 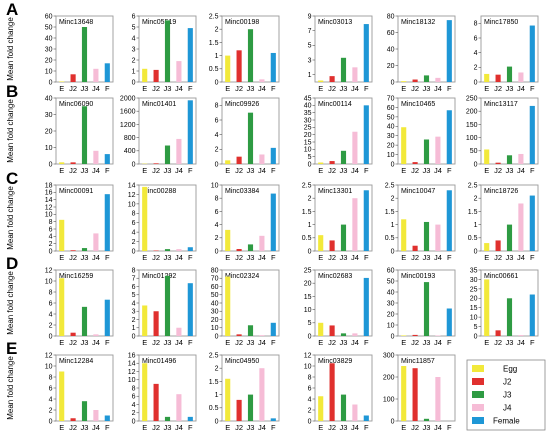 I want to click on bar-minc13301-f, so click(x=366, y=220).